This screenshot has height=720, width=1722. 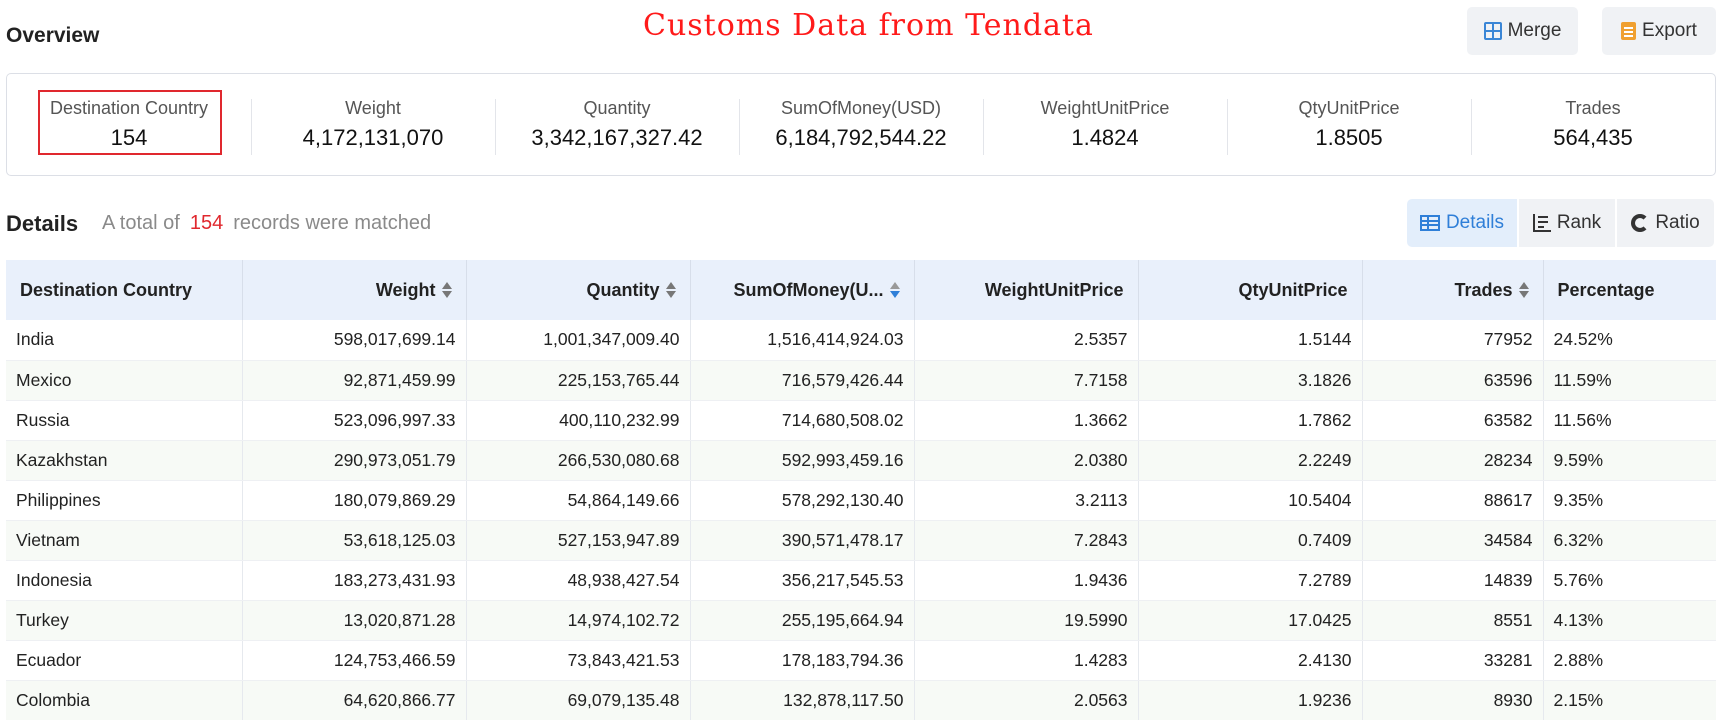 I want to click on cell-weight-unit-price: 1.3662, so click(x=1026, y=420).